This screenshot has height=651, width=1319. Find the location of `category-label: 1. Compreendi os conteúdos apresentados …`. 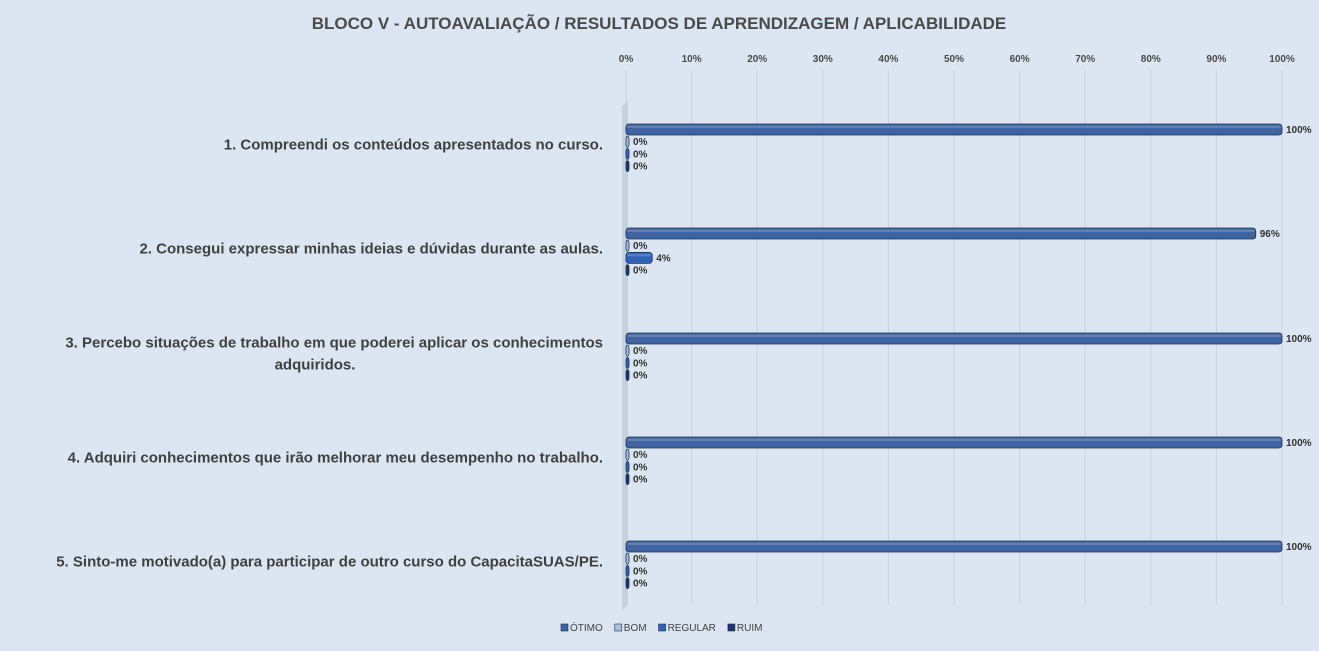

category-label: 1. Compreendi os conteúdos apresentados … is located at coordinates (413, 144).